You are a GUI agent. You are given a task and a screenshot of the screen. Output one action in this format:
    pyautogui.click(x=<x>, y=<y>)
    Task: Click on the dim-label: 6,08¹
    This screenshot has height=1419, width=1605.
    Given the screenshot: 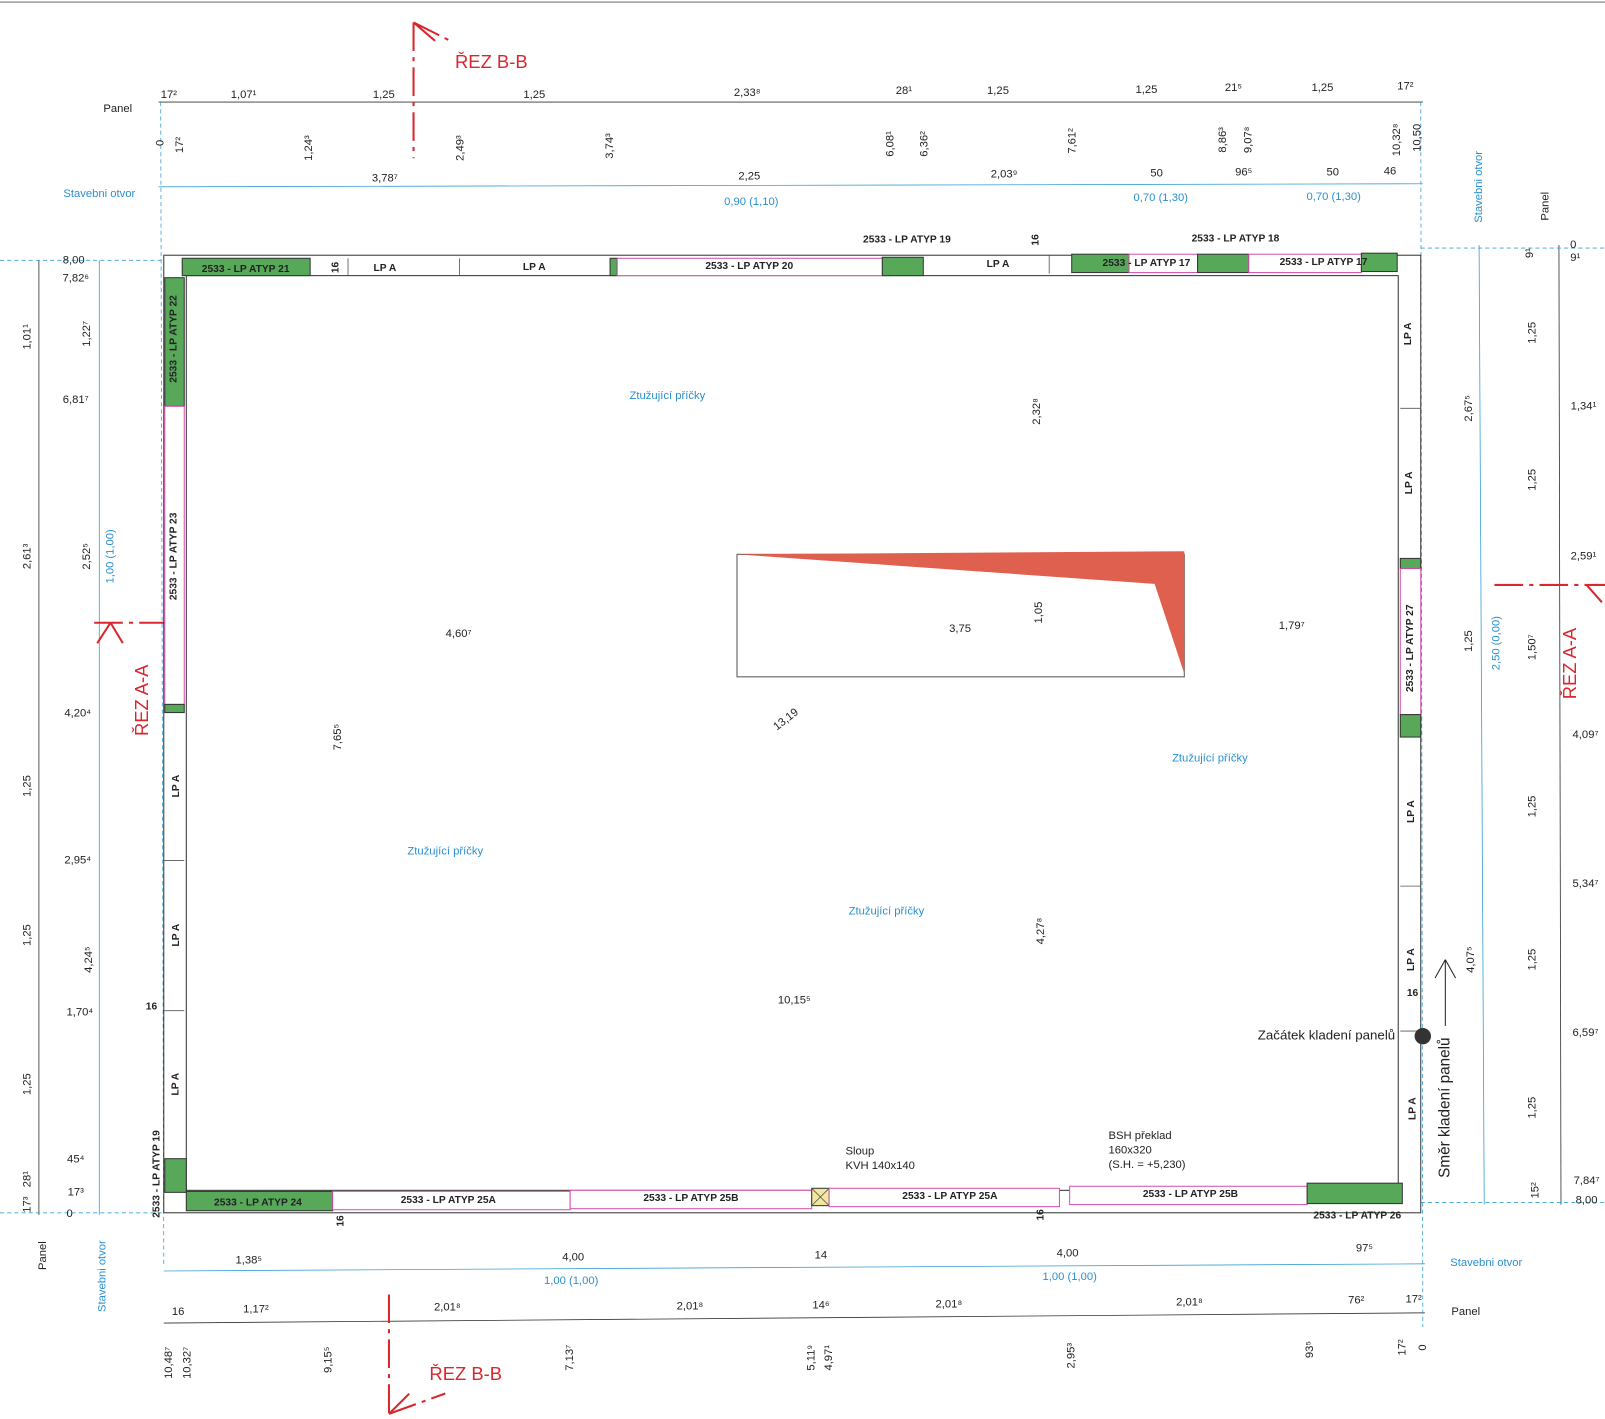 What is the action you would take?
    pyautogui.click(x=890, y=144)
    